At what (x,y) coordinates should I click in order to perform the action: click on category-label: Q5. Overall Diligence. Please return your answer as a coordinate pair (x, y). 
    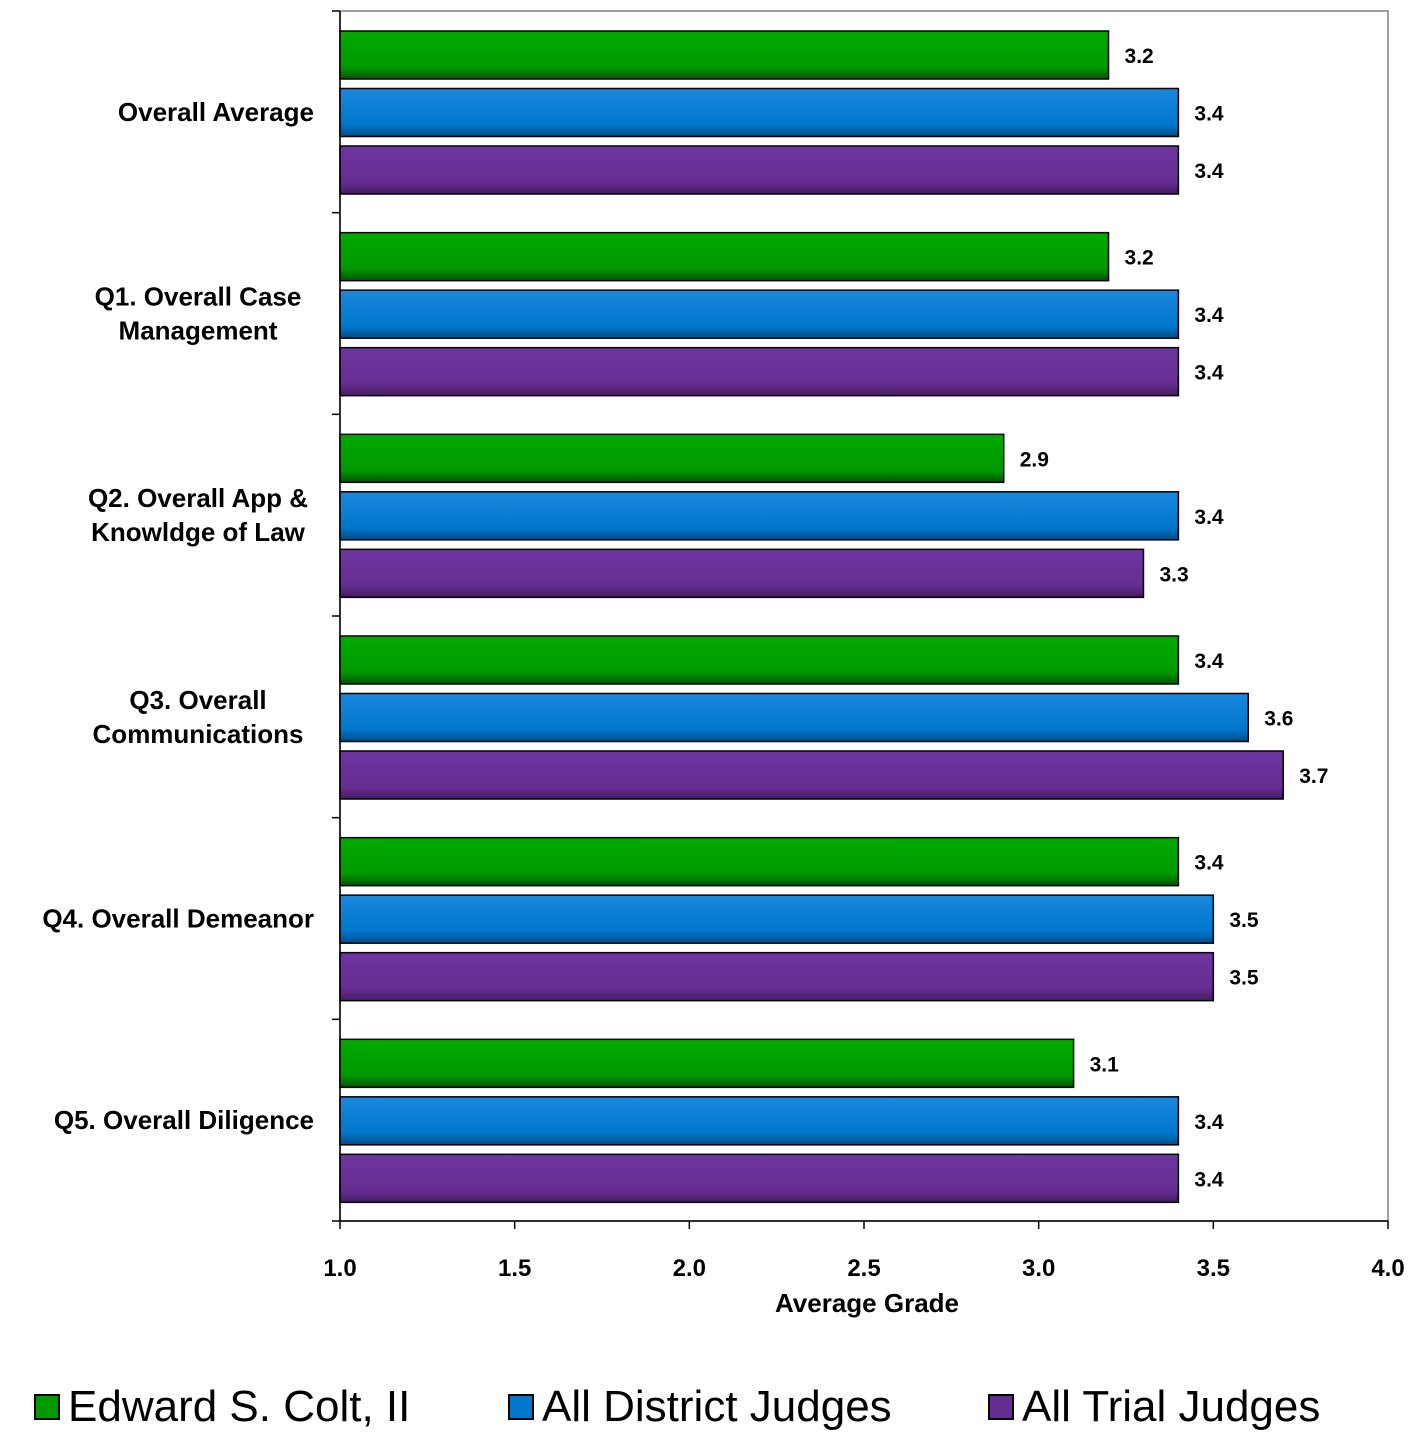
    Looking at the image, I should click on (184, 1120).